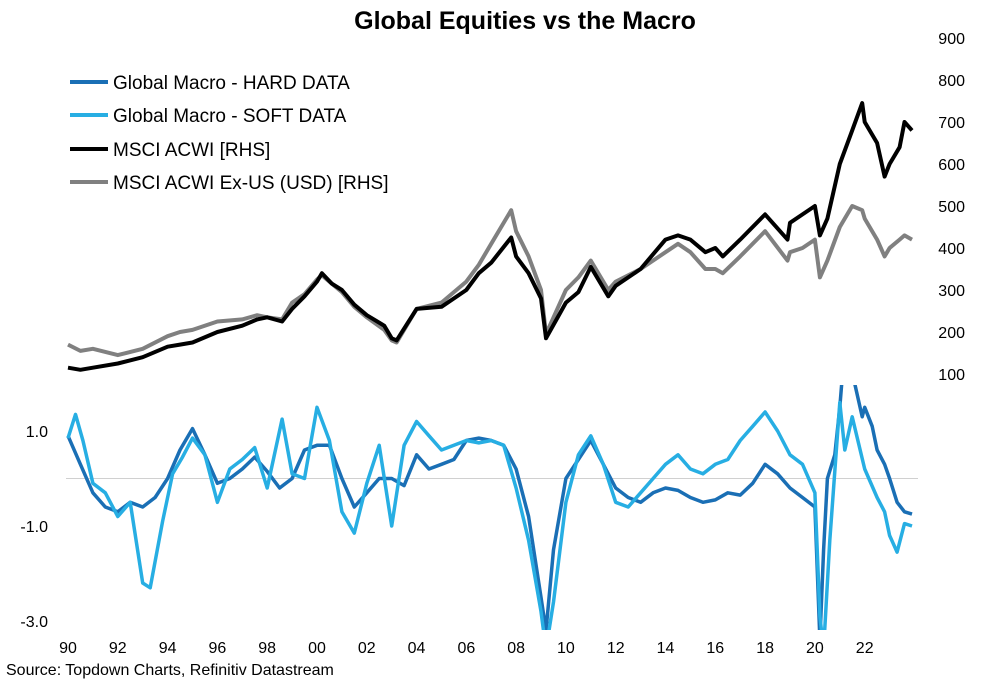  I want to click on legend-label-msci-acwi-ex-us: MSCI ACWI Ex-US (USD) [RHS], so click(251, 183).